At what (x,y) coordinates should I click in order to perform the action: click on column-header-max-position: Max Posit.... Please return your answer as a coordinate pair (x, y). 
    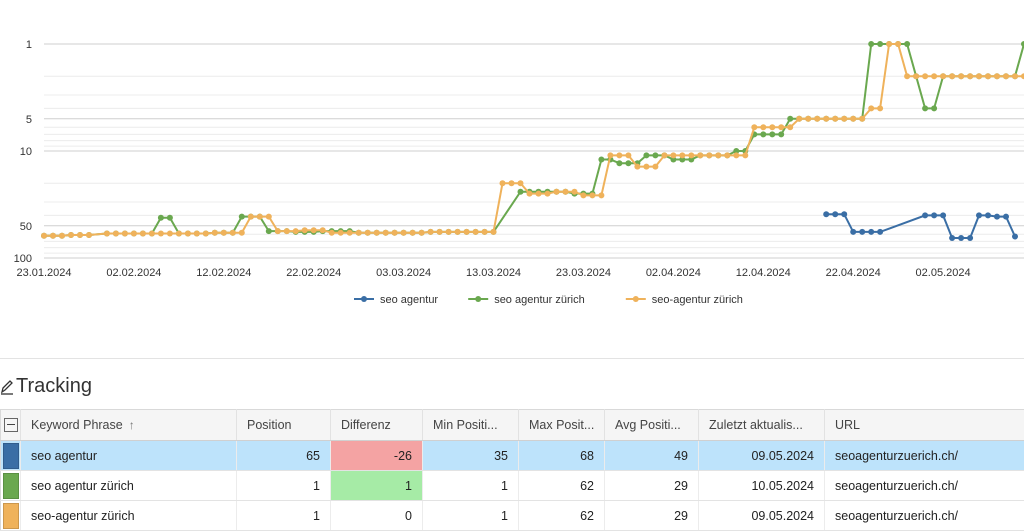
    Looking at the image, I should click on (562, 425).